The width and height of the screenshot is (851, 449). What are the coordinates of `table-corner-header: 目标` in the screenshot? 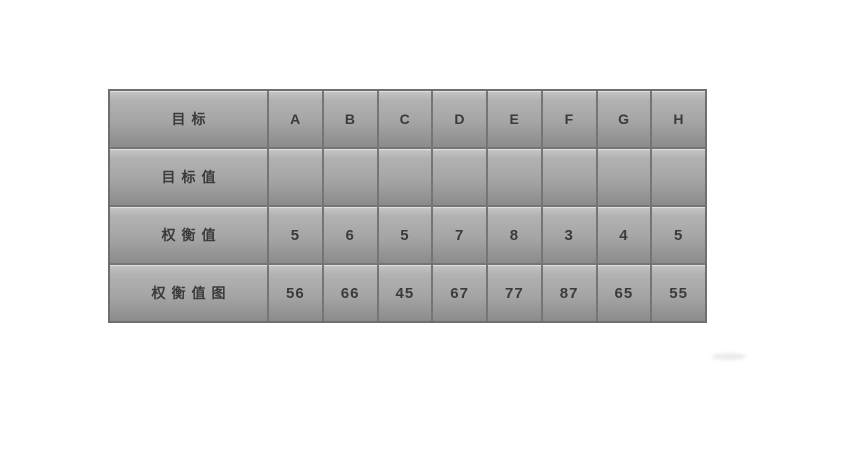 It's located at (188, 119).